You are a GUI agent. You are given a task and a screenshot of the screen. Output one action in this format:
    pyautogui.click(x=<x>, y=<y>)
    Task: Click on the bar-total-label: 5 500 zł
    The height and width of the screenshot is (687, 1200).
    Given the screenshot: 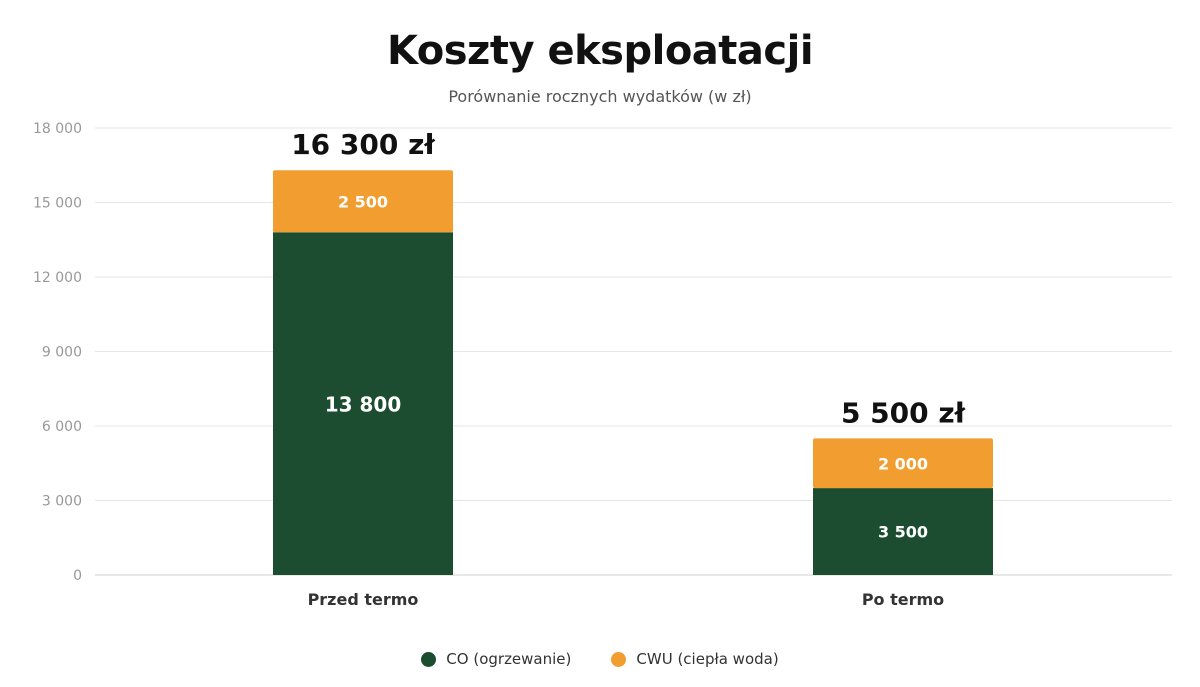 What is the action you would take?
    pyautogui.click(x=903, y=412)
    